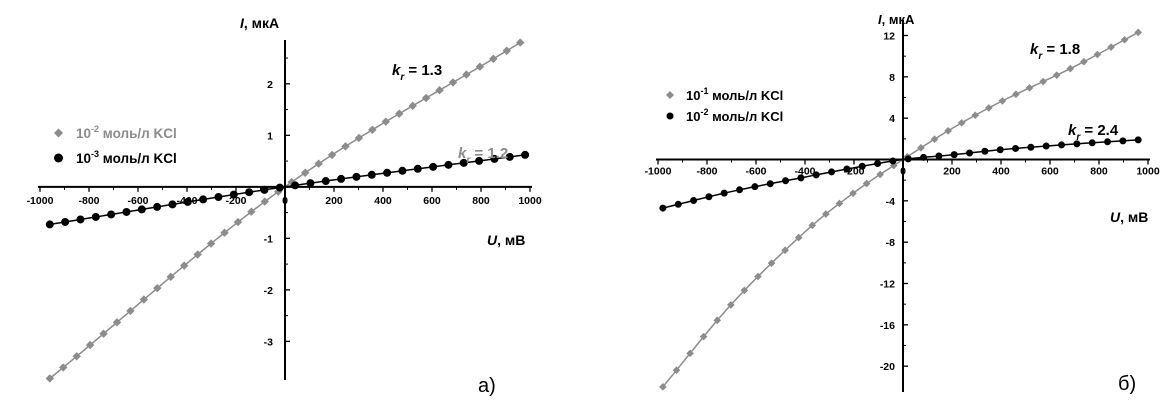 The width and height of the screenshot is (1170, 405). I want to click on y-axis-label: I, мкА, so click(896, 19).